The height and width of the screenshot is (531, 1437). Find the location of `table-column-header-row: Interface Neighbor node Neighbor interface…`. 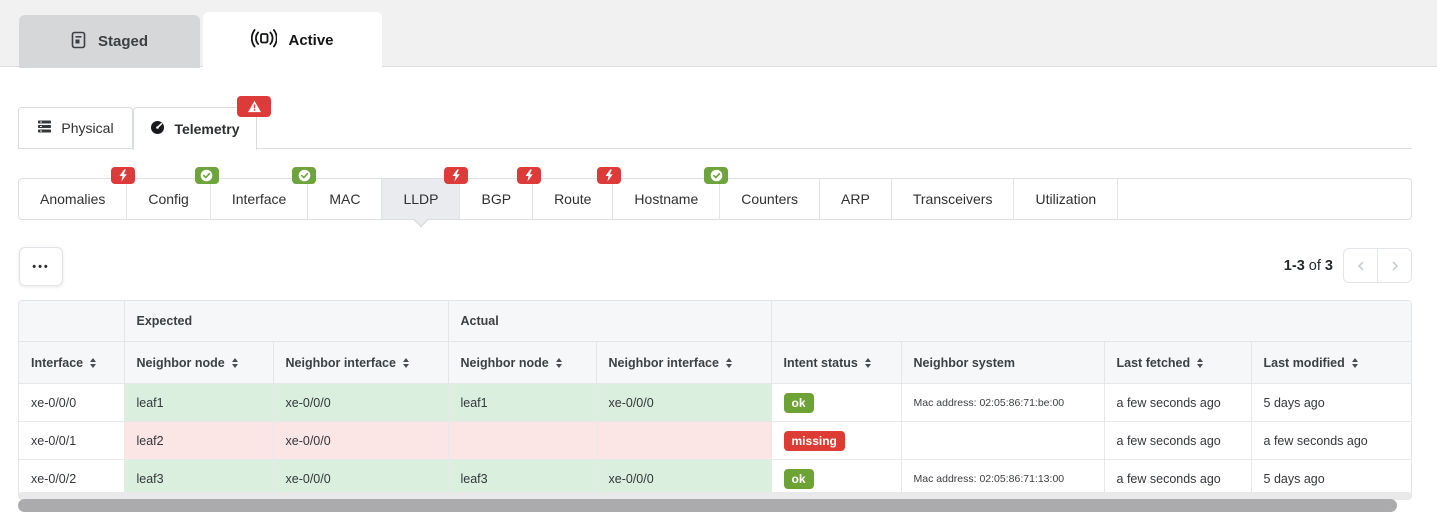

table-column-header-row: Interface Neighbor node Neighbor interface… is located at coordinates (715, 362).